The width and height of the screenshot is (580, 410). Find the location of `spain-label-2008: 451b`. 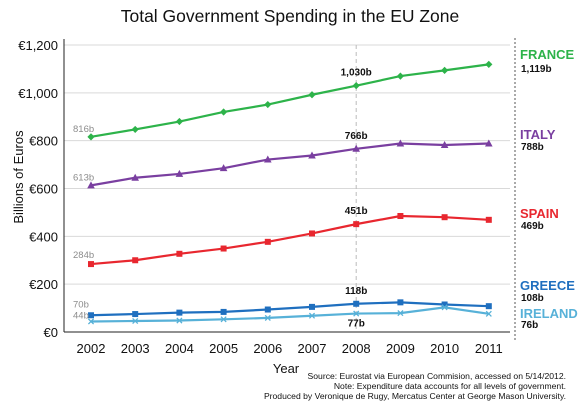

spain-label-2008: 451b is located at coordinates (356, 211).